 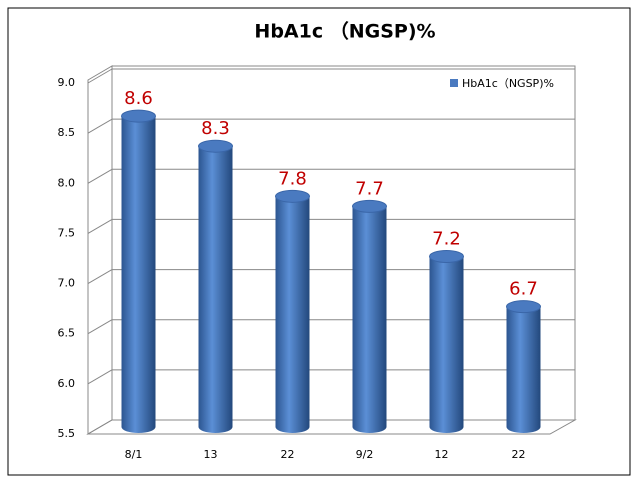 I want to click on y-tick-label: 7.0, so click(x=67, y=283).